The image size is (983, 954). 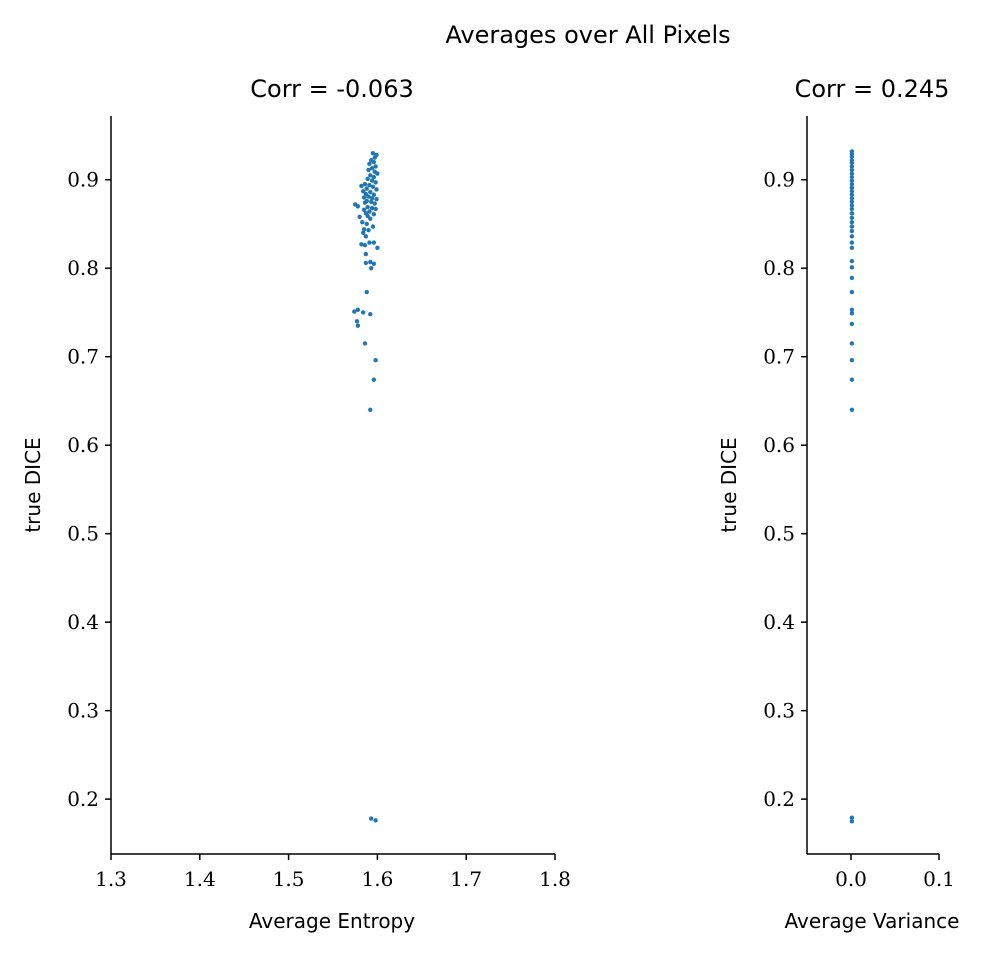 What do you see at coordinates (466, 879) in the screenshot?
I see `entropy-xtick-label: 1.7` at bounding box center [466, 879].